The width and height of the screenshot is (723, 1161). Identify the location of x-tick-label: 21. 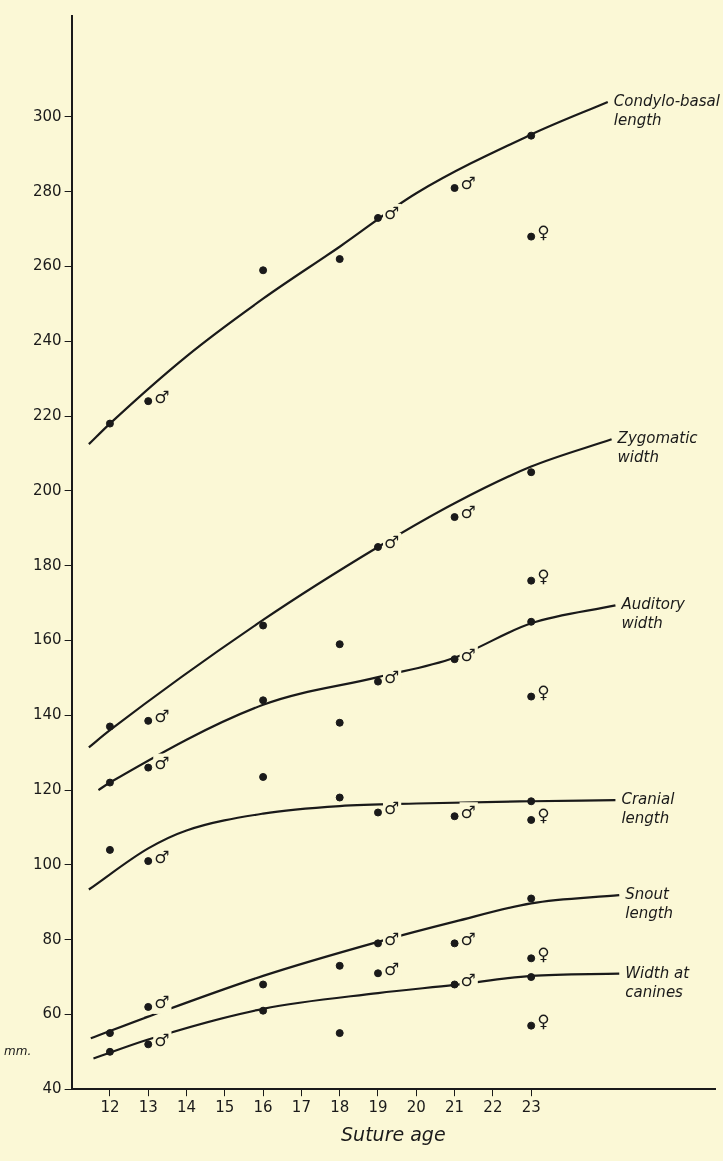
(455, 1107).